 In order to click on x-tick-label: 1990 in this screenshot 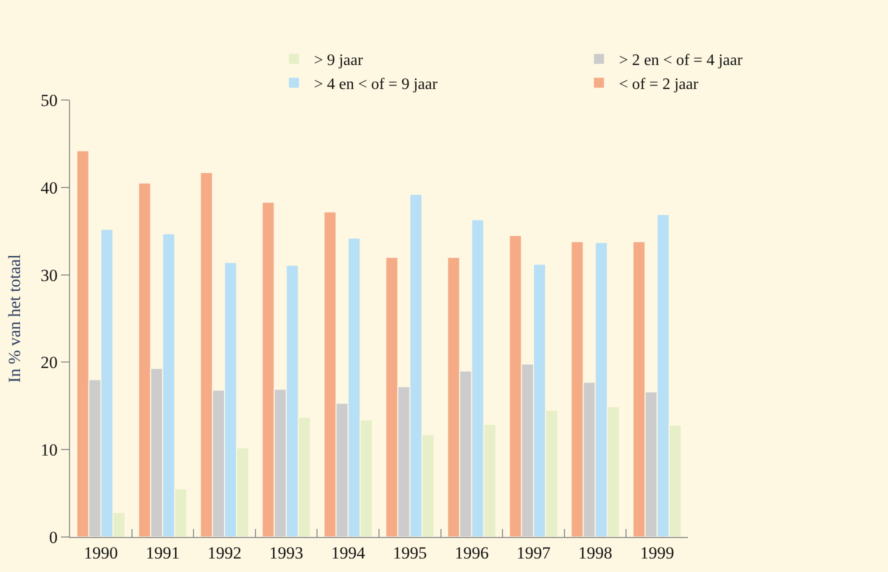, I will do `click(101, 552)`.